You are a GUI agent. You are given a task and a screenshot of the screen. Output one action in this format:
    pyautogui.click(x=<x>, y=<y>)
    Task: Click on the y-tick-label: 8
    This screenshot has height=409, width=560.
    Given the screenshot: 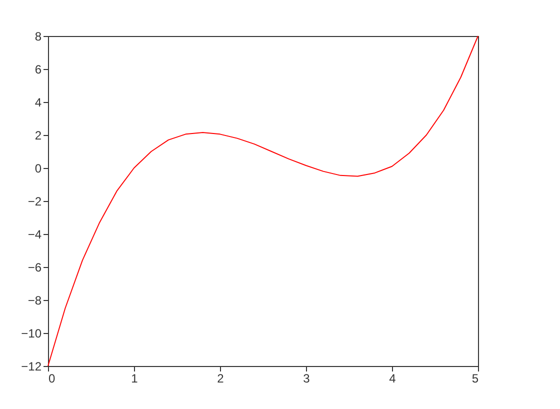 What is the action you would take?
    pyautogui.click(x=38, y=37)
    